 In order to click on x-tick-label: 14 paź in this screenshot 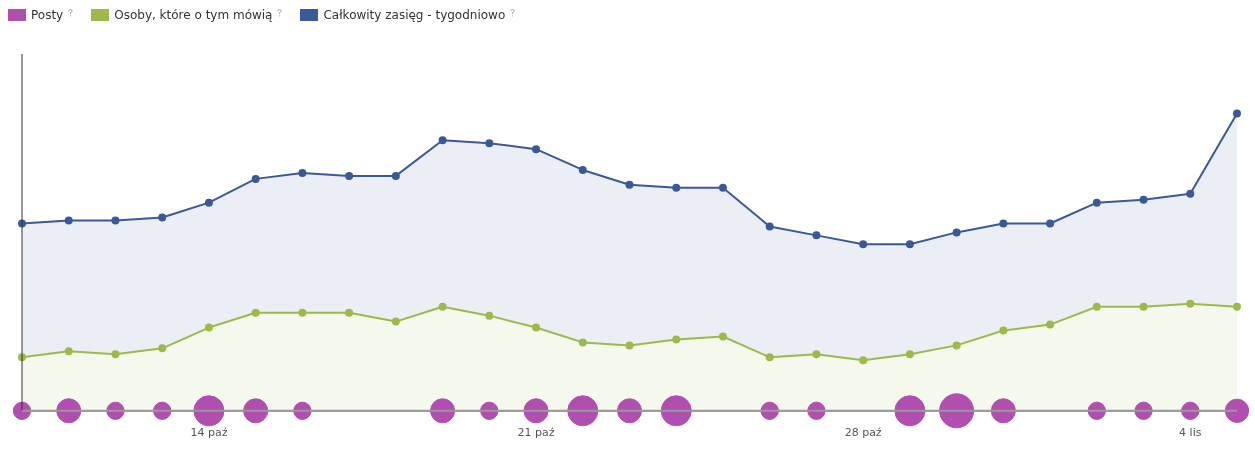, I will do `click(209, 433)`.